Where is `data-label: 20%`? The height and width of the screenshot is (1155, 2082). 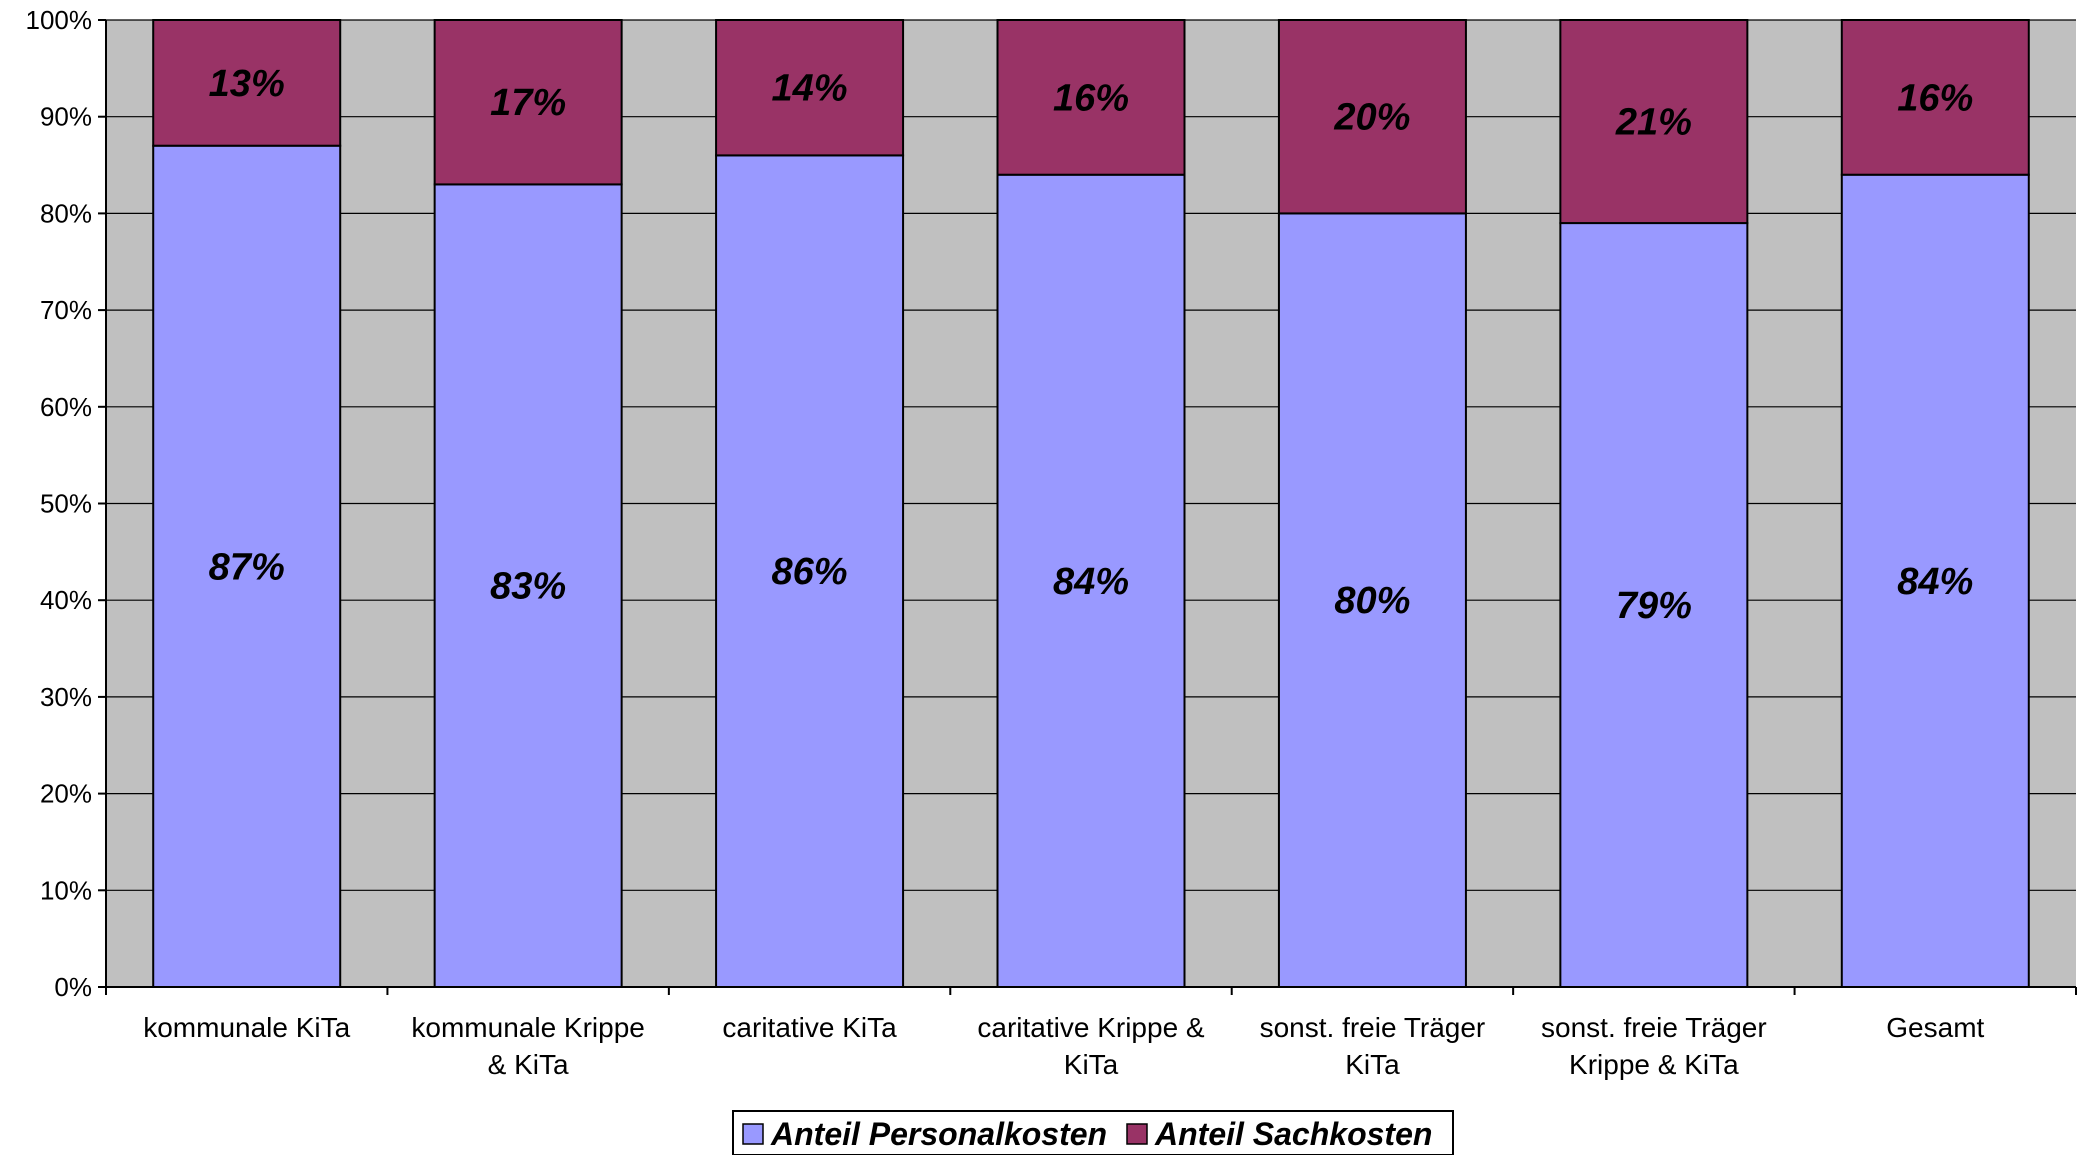
data-label: 20% is located at coordinates (1371, 118).